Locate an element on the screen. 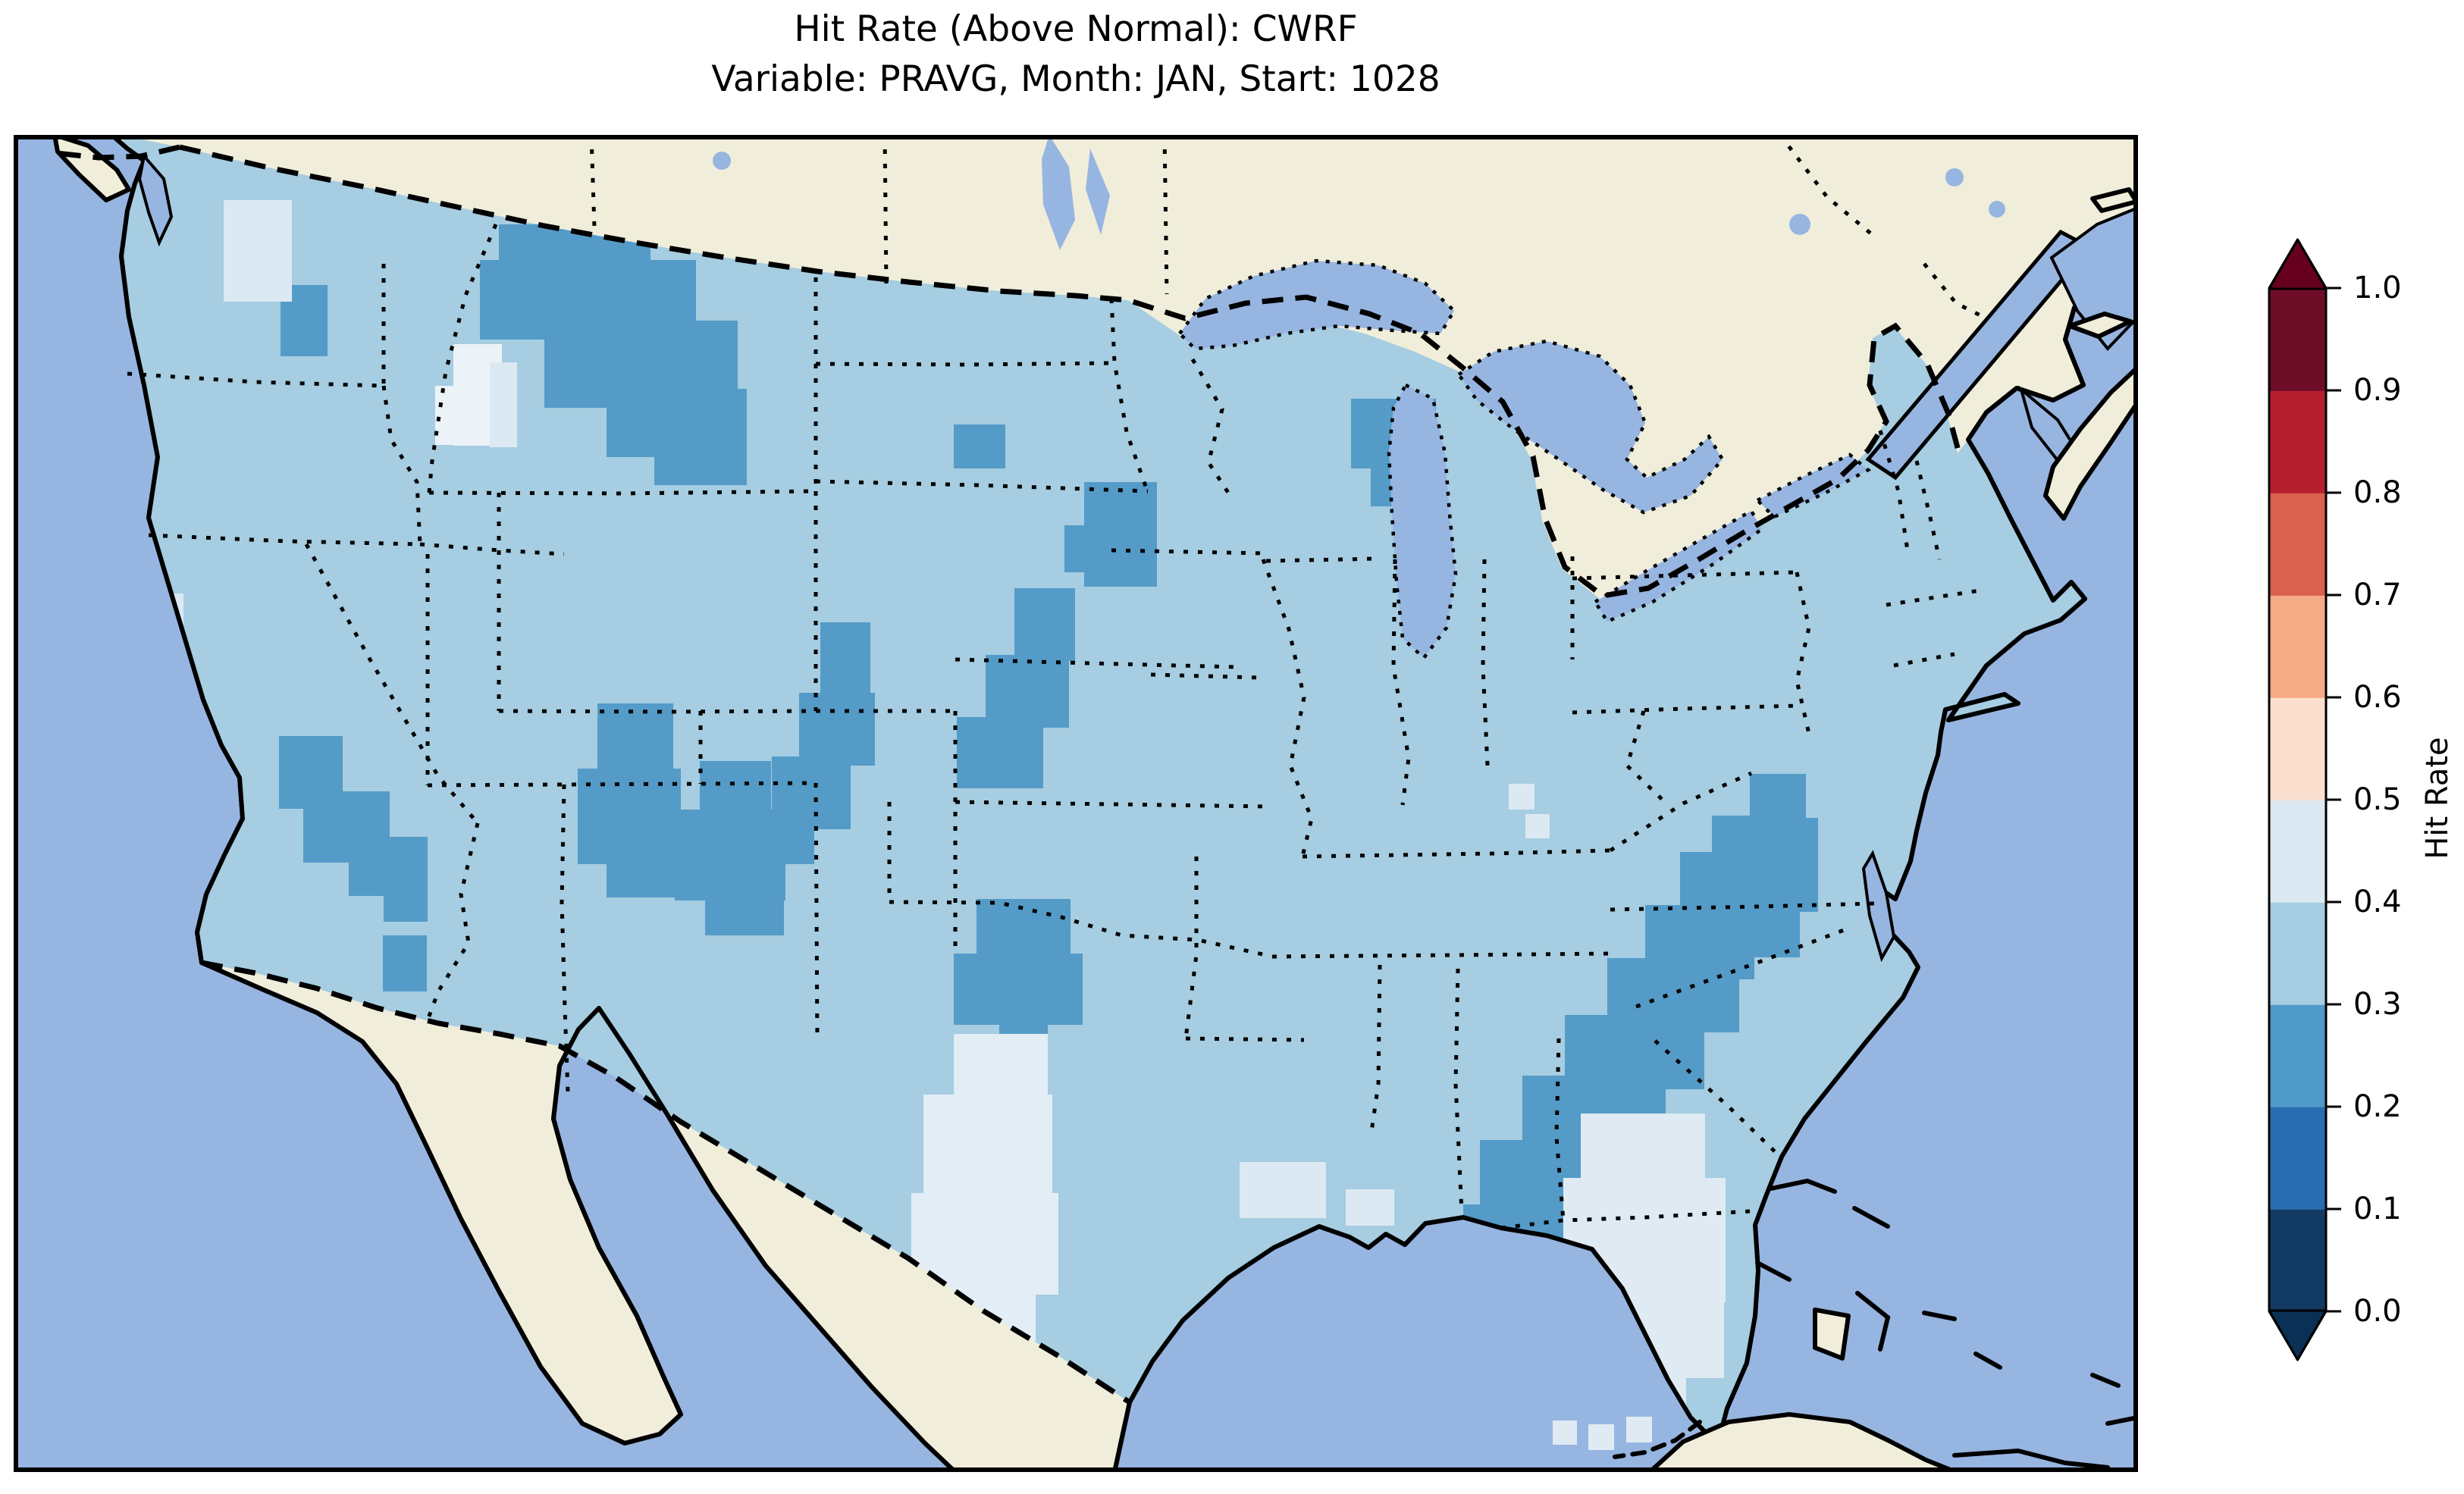 The height and width of the screenshot is (1494, 2464). patch-central-colorado-low is located at coordinates (730, 848).